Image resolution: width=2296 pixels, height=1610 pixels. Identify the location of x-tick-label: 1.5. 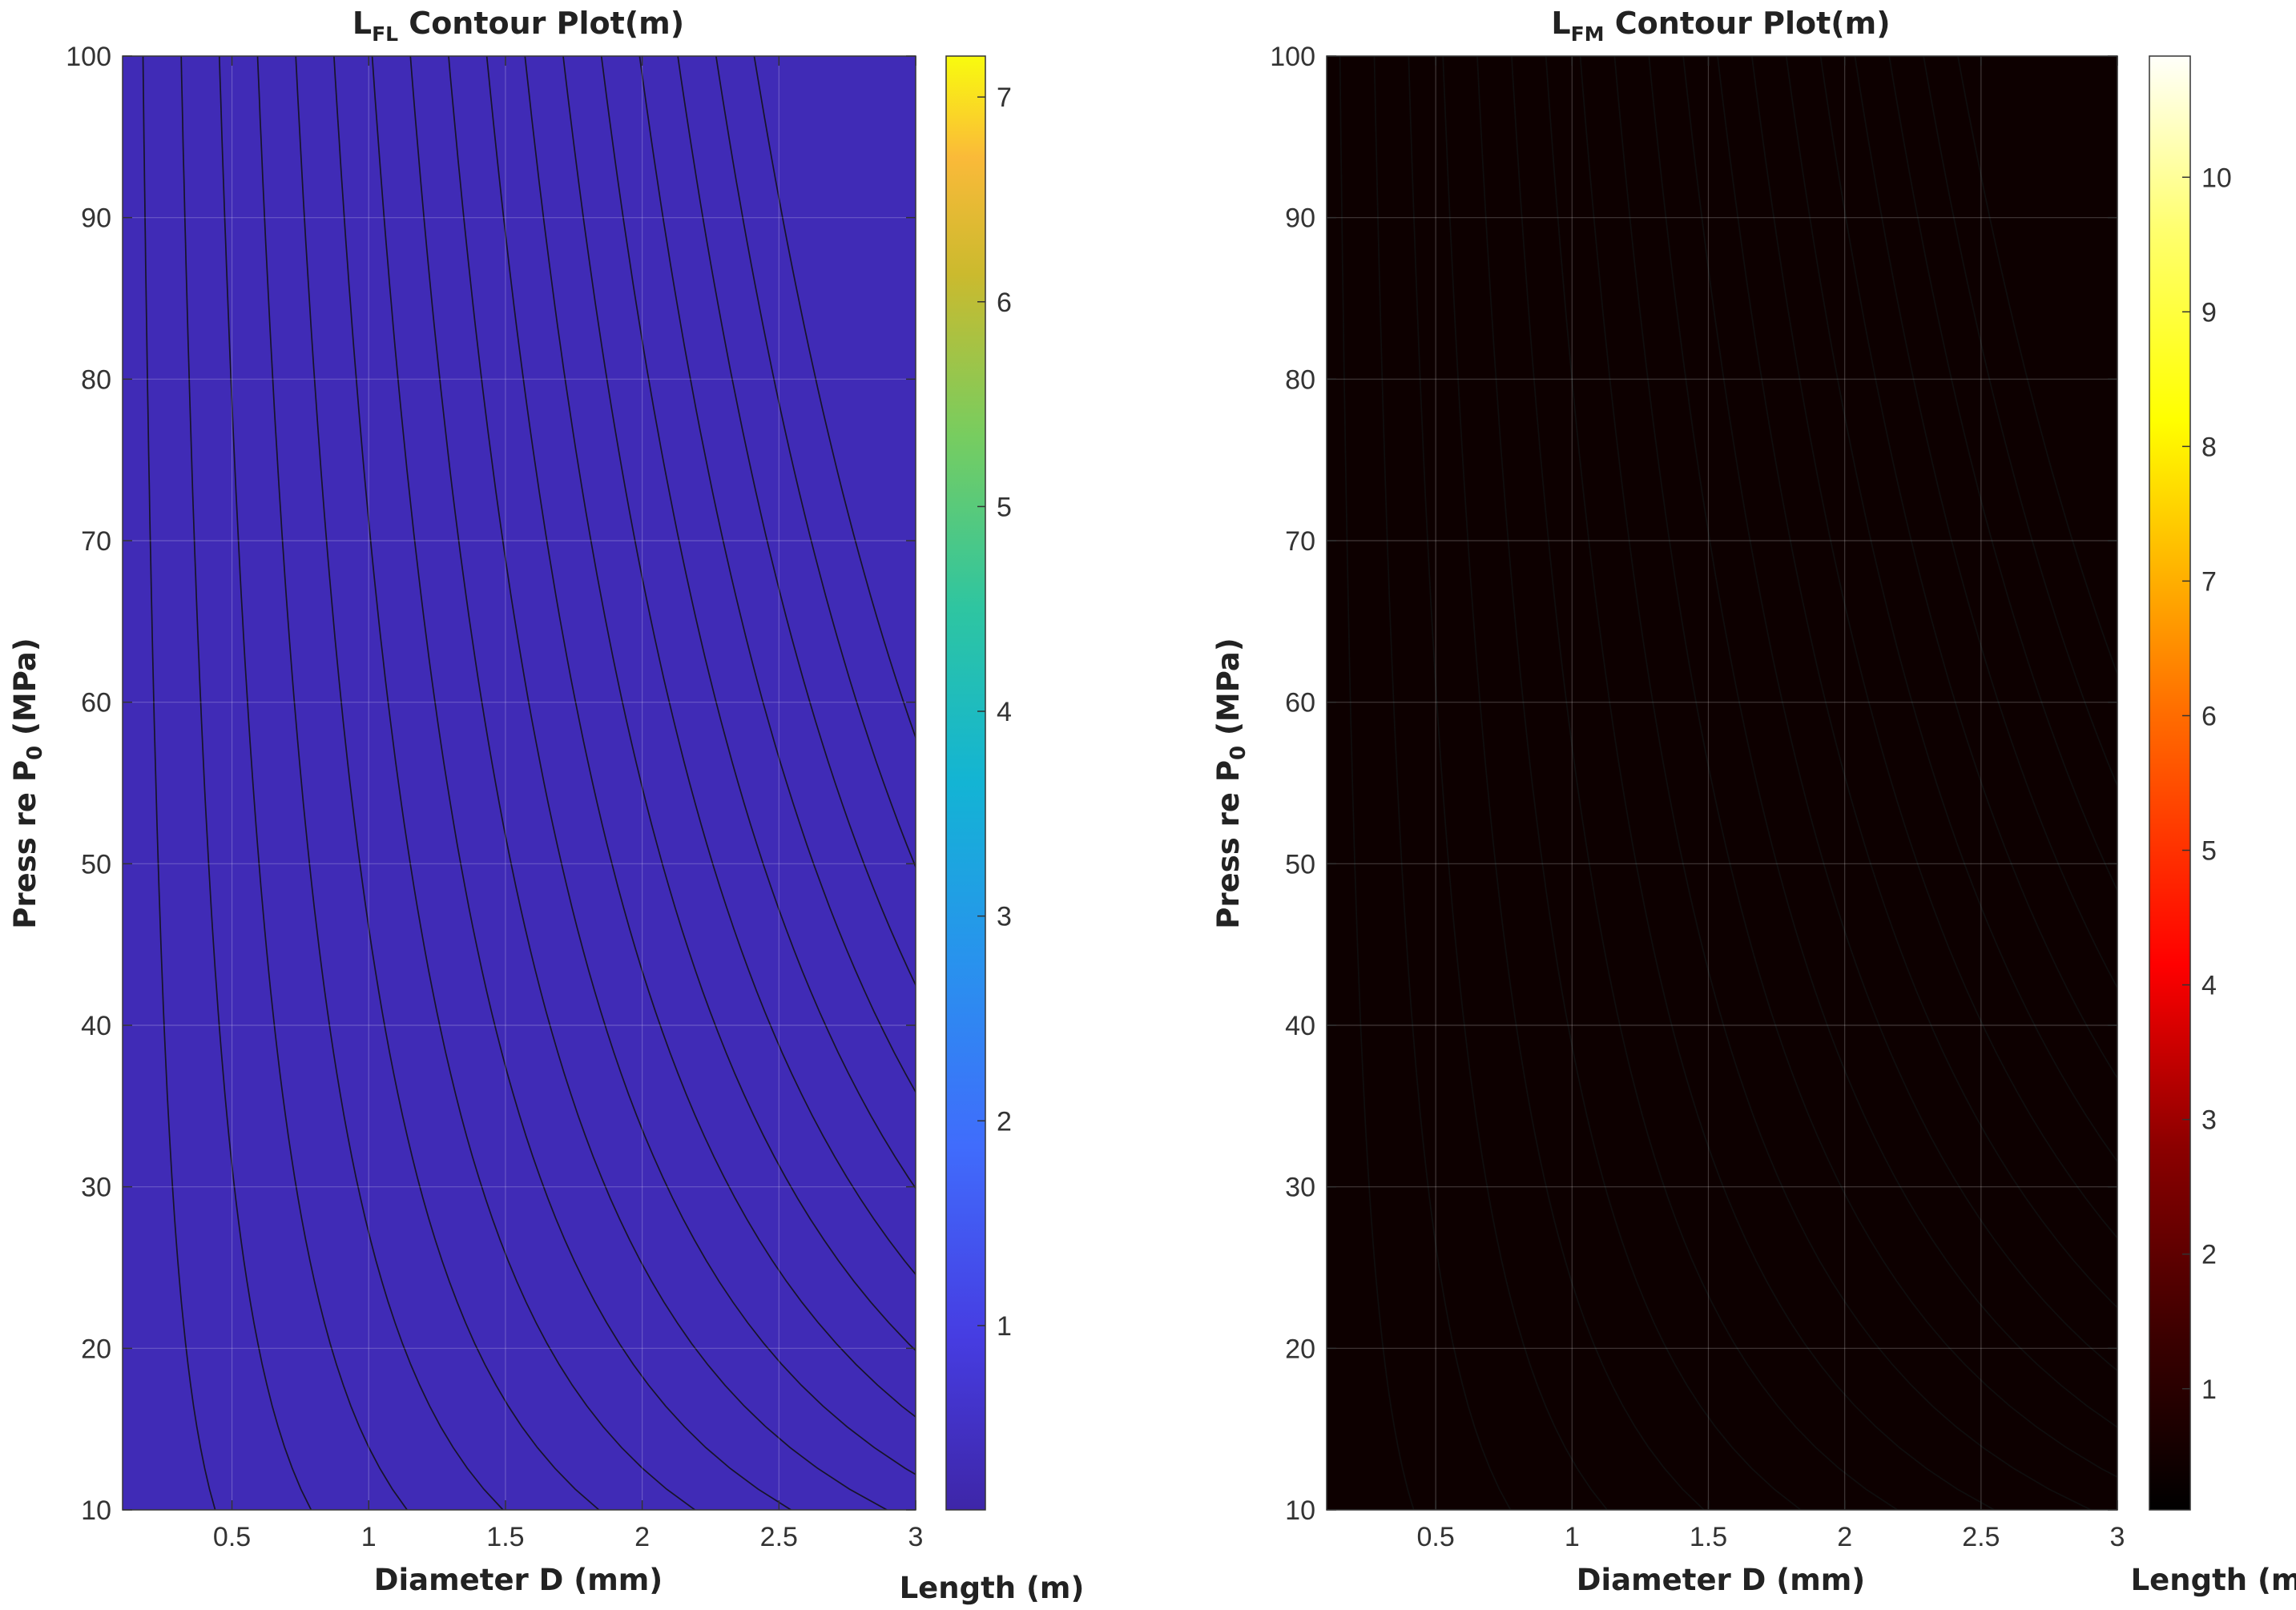
(1708, 1537).